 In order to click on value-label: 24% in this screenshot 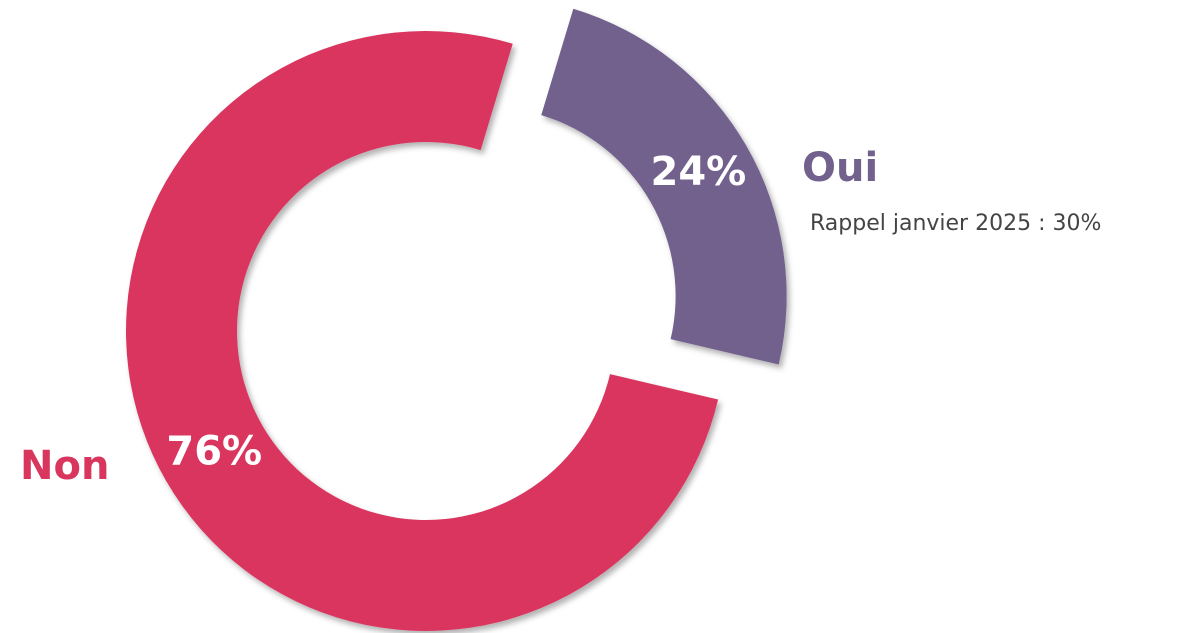, I will do `click(698, 172)`.